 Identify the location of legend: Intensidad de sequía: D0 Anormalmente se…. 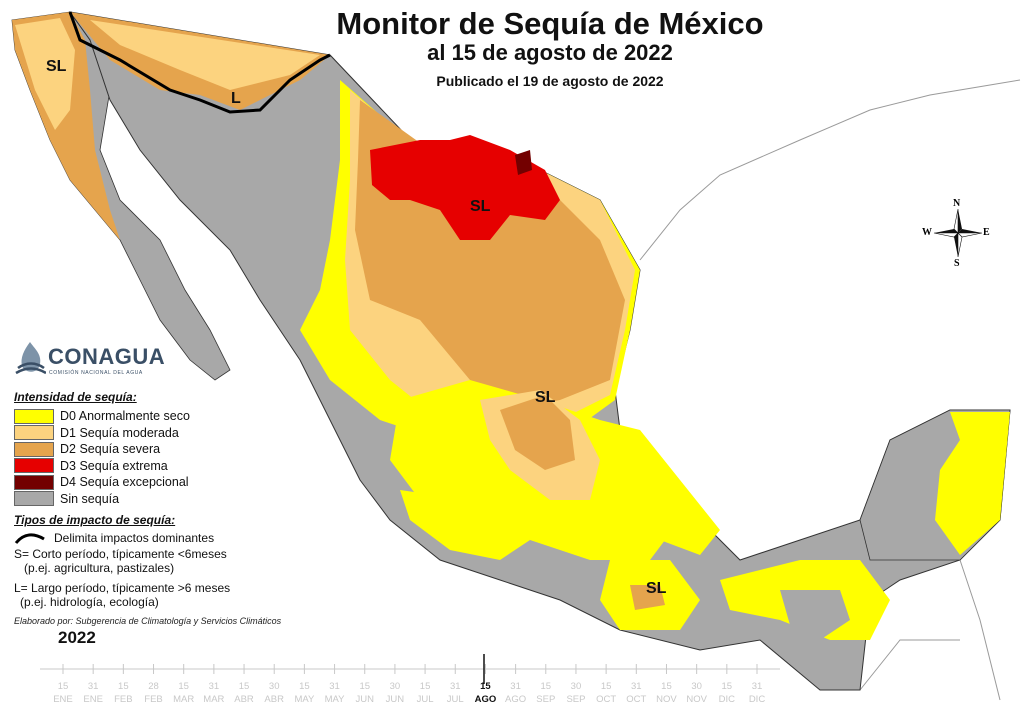
(144, 498).